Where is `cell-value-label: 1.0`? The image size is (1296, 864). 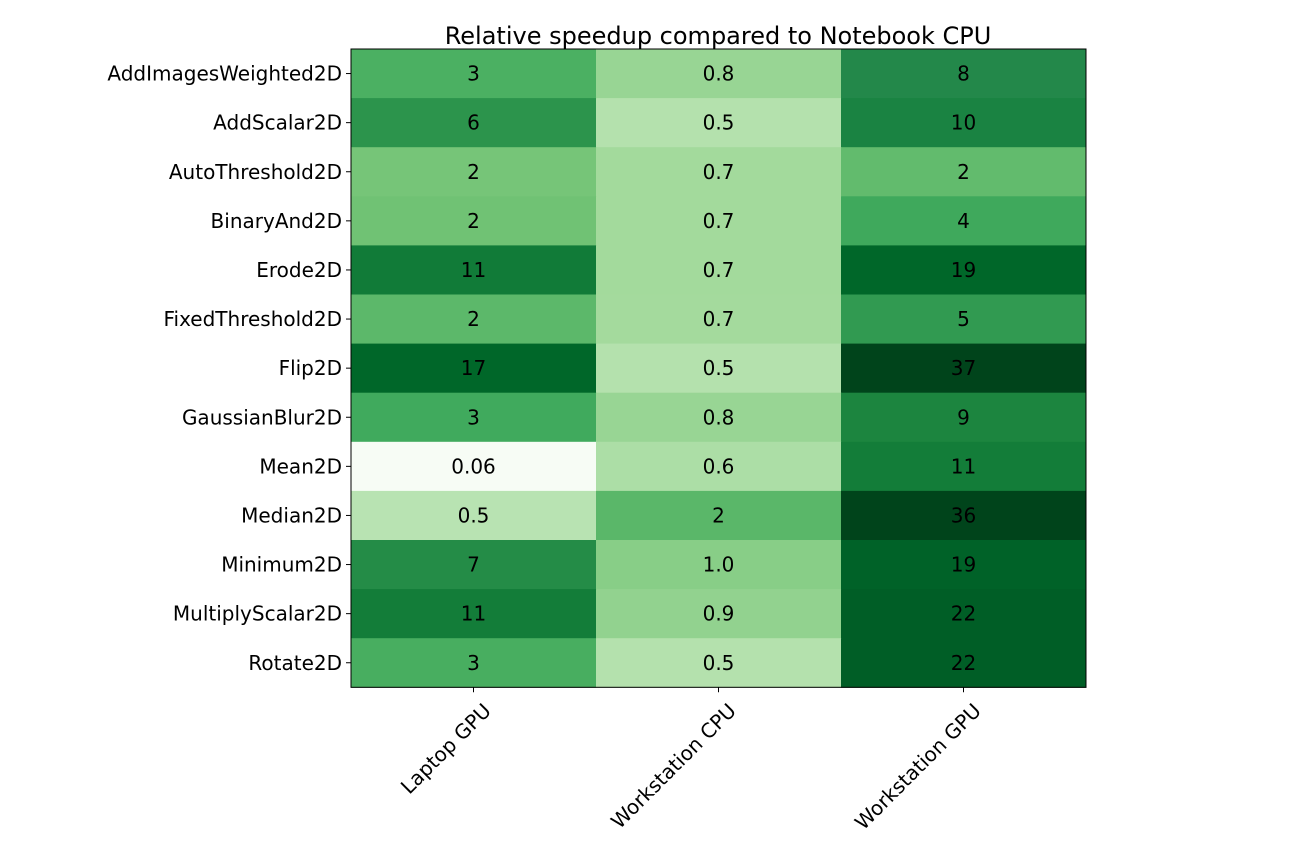 cell-value-label: 1.0 is located at coordinates (719, 565).